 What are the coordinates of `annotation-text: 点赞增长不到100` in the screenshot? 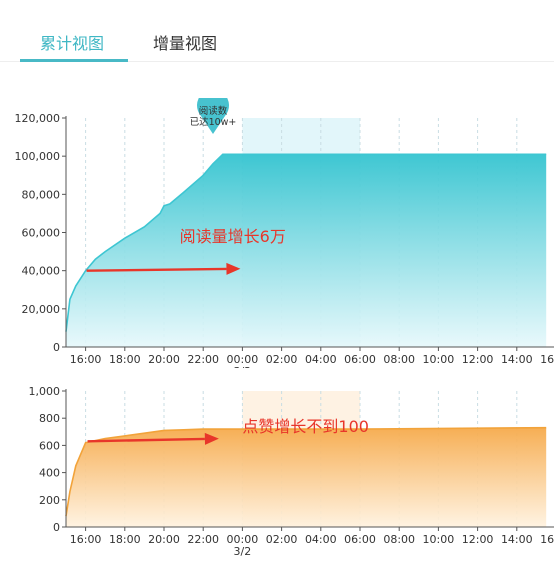 It's located at (305, 426).